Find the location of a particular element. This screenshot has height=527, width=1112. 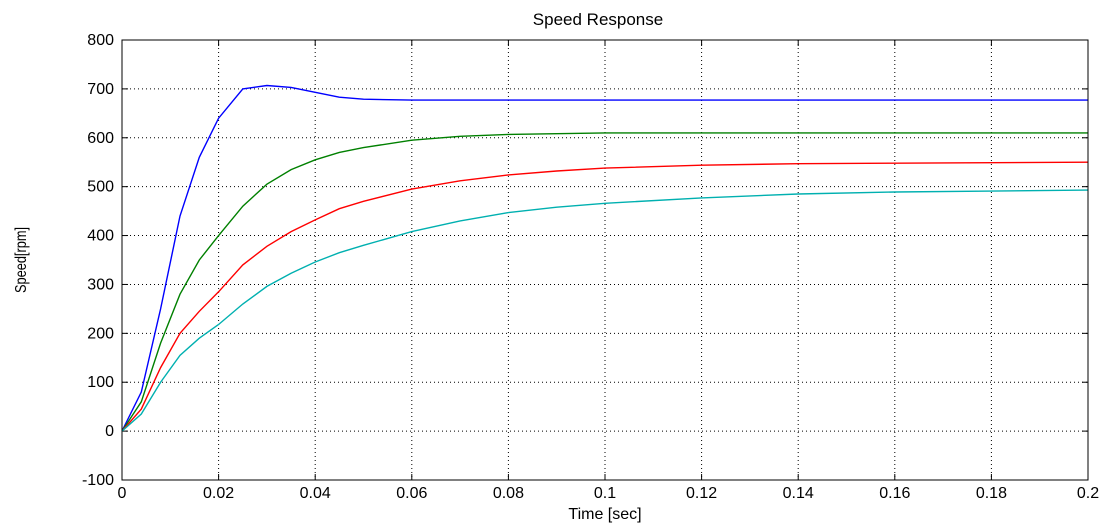

y-tick-label: 500 is located at coordinates (100, 187).